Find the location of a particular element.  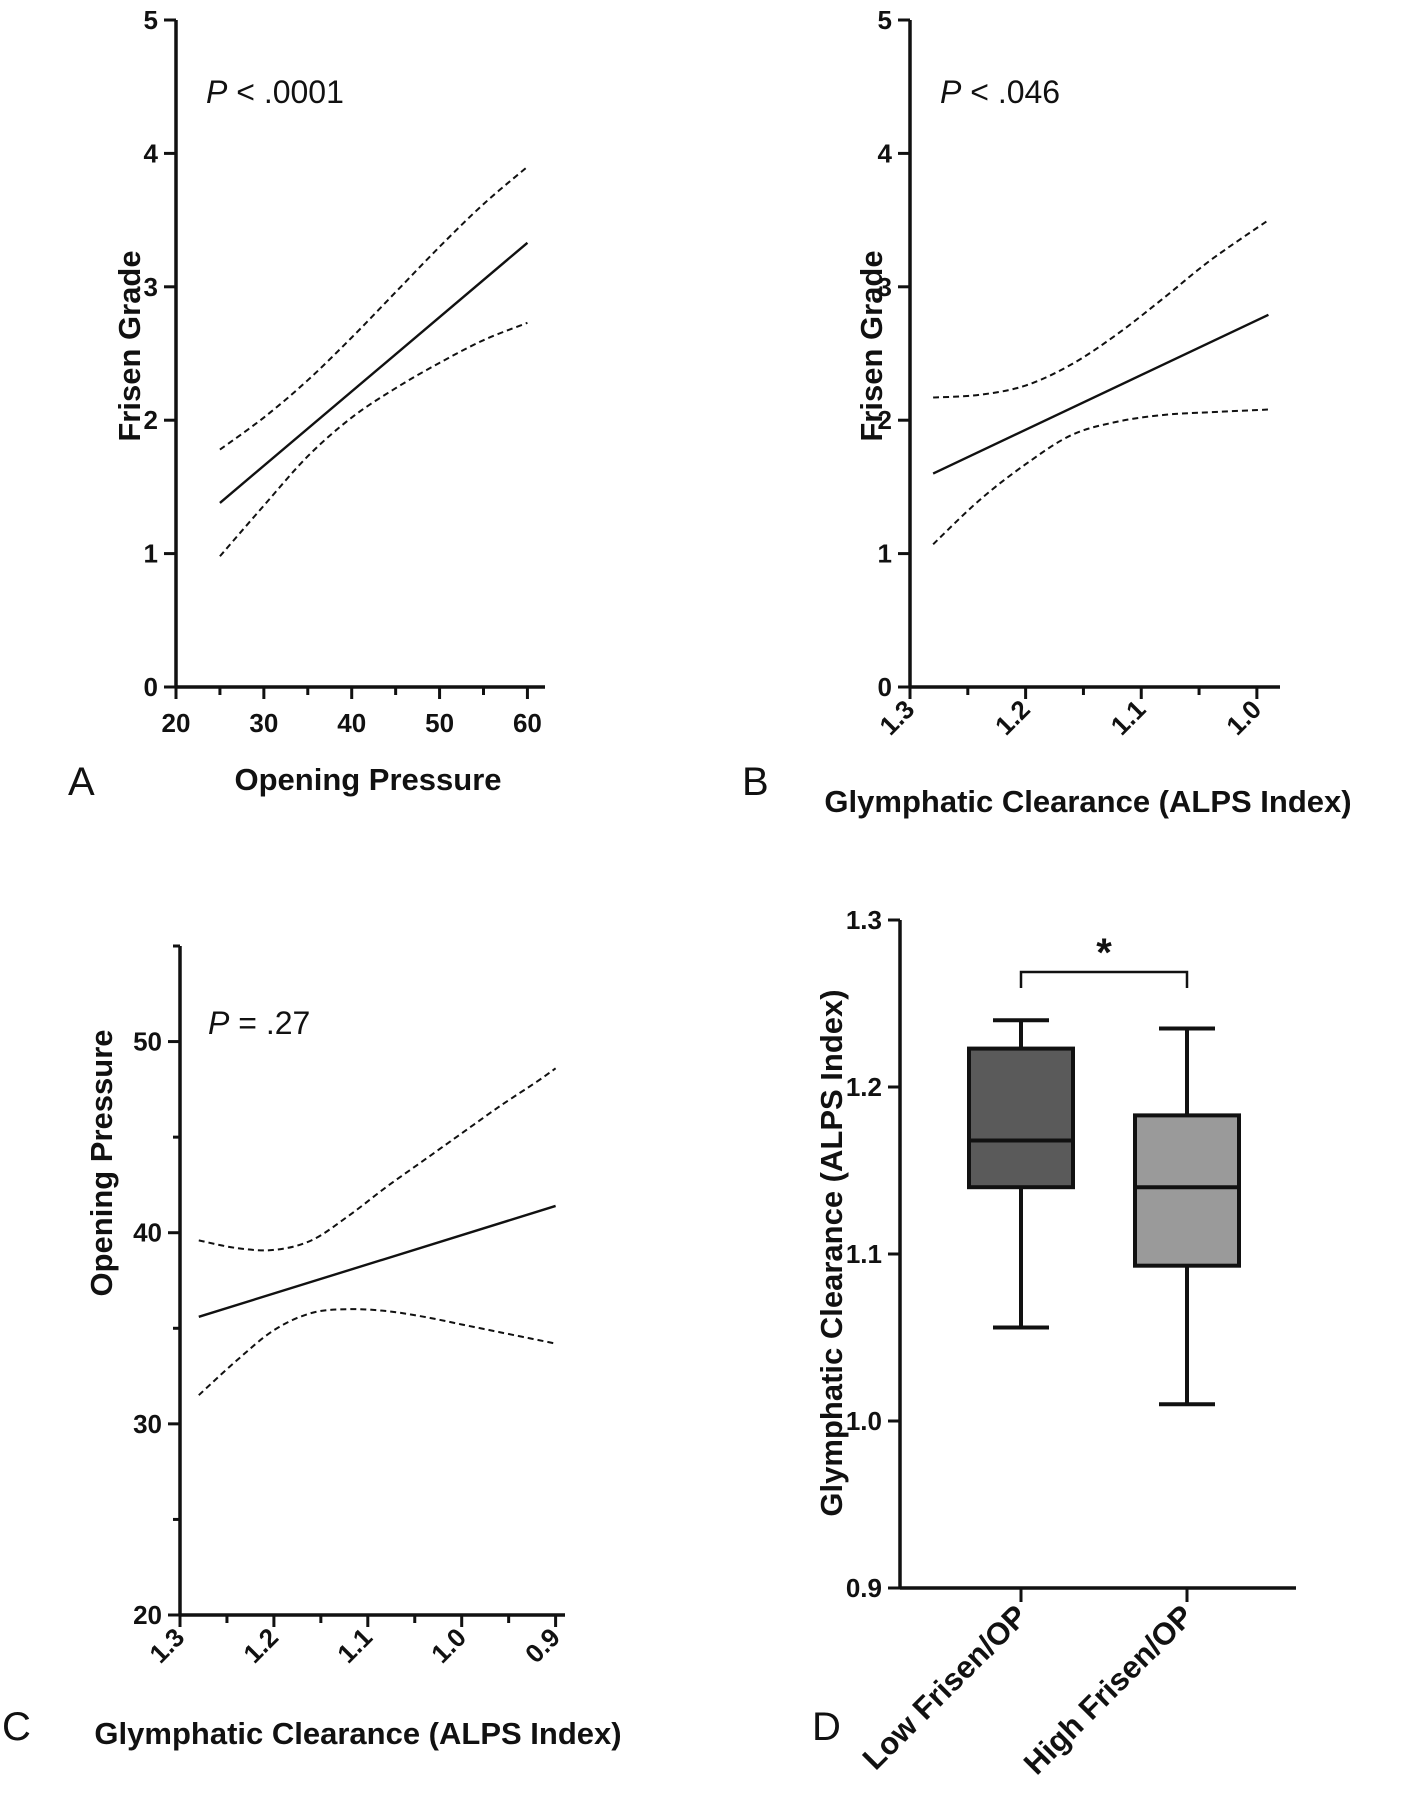

y-axis-title: Glymphatic Clearance (ALPS Index) is located at coordinates (831, 1252).